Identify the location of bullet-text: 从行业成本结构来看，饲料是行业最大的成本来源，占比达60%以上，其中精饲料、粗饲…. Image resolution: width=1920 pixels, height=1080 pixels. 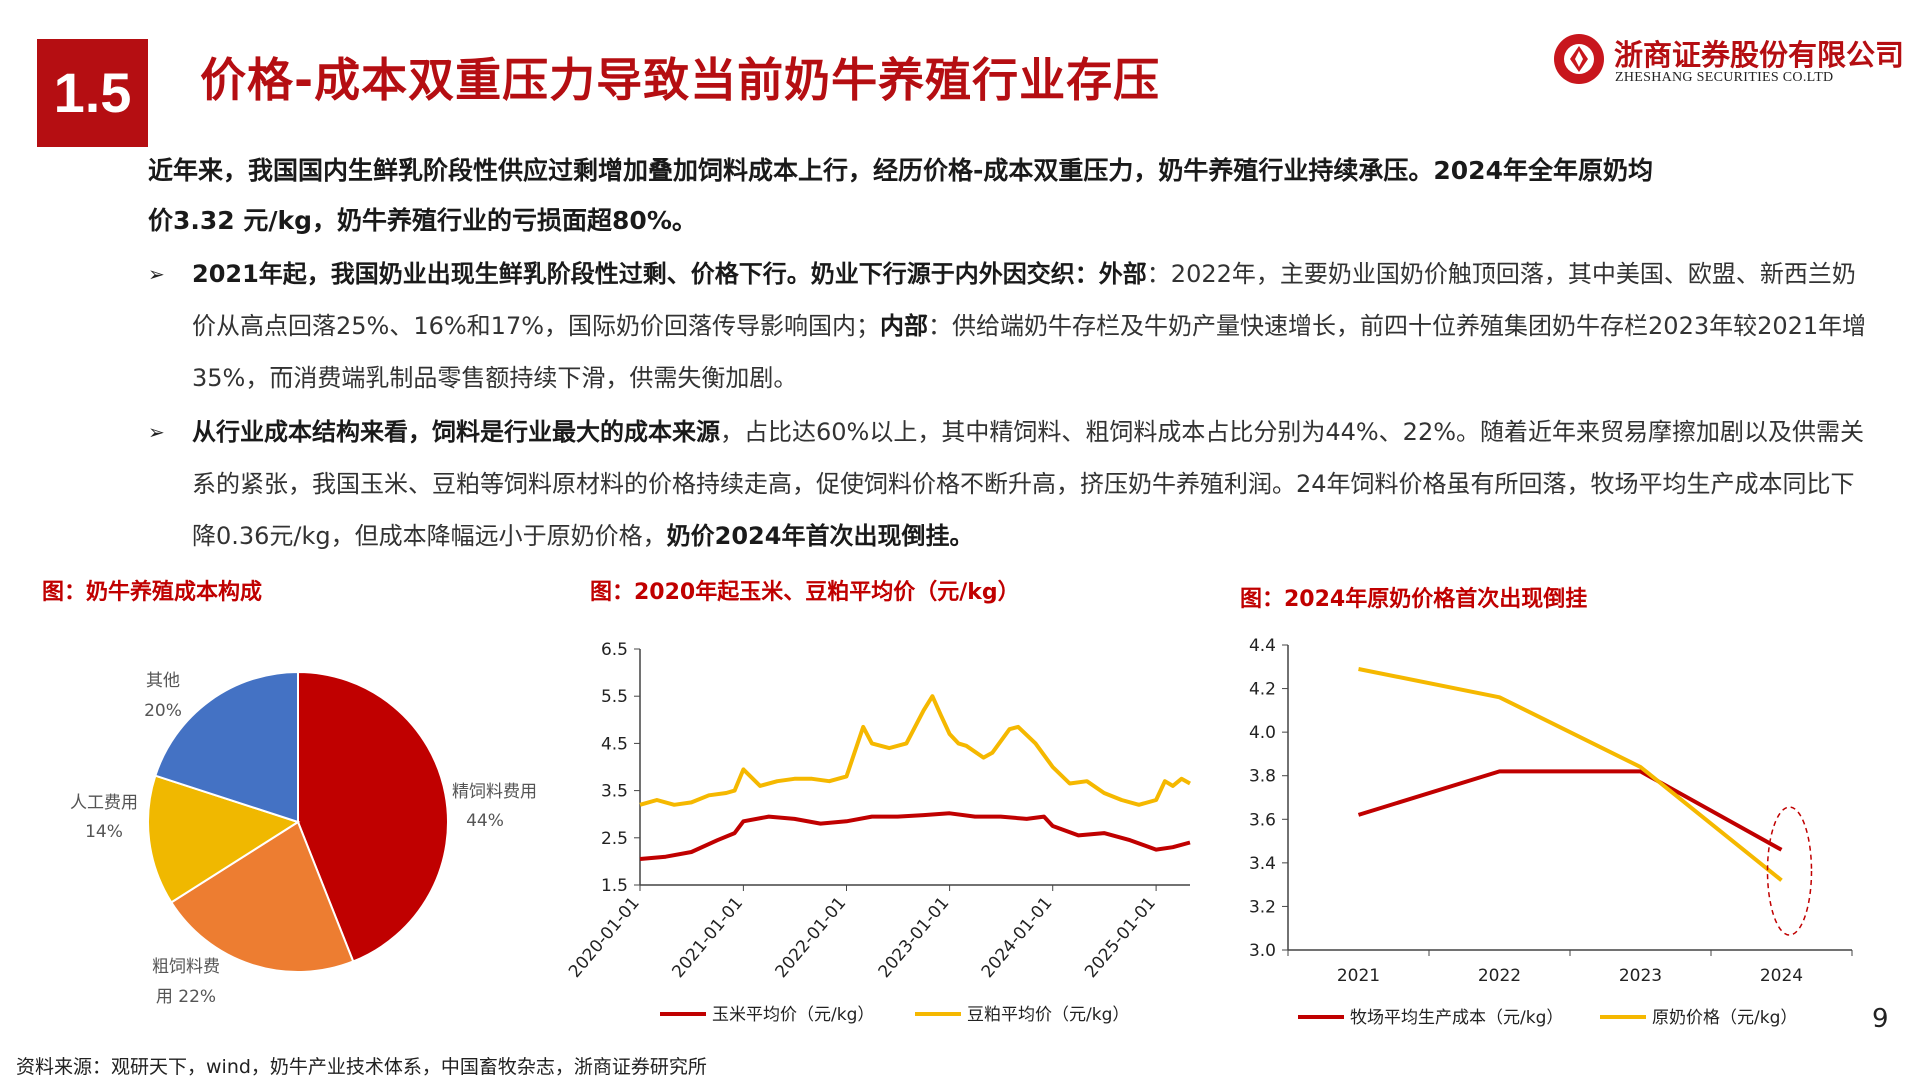
(1008, 484).